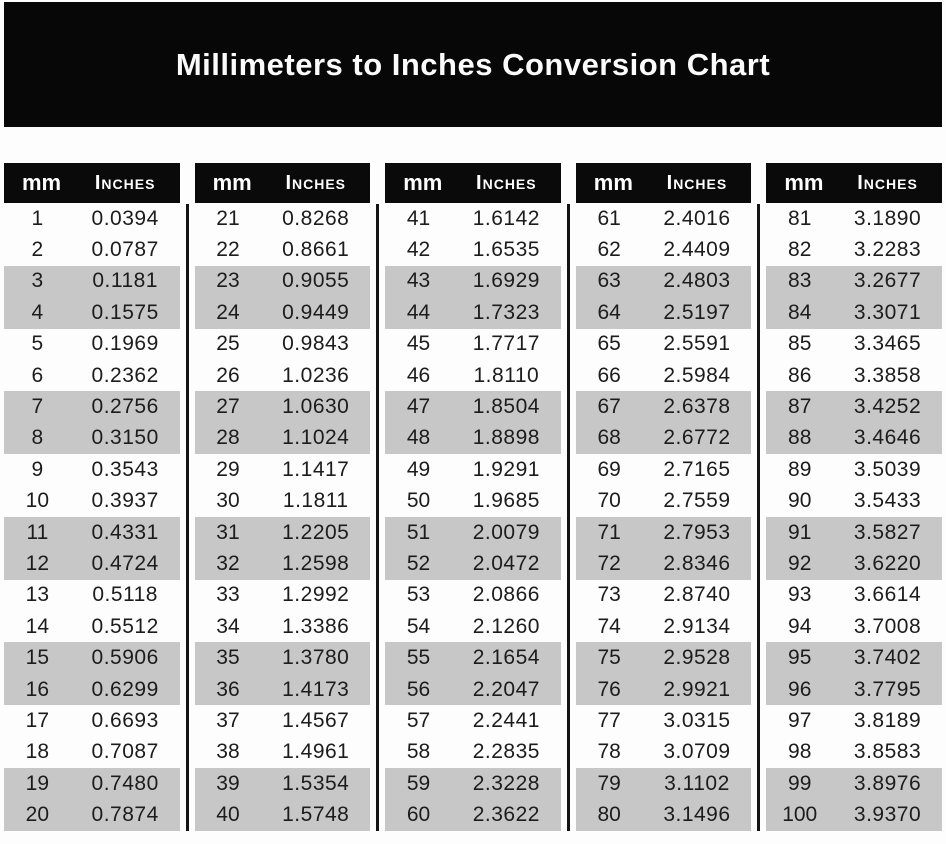 The image size is (946, 844). I want to click on inches-cell: 3.3465, so click(887, 344).